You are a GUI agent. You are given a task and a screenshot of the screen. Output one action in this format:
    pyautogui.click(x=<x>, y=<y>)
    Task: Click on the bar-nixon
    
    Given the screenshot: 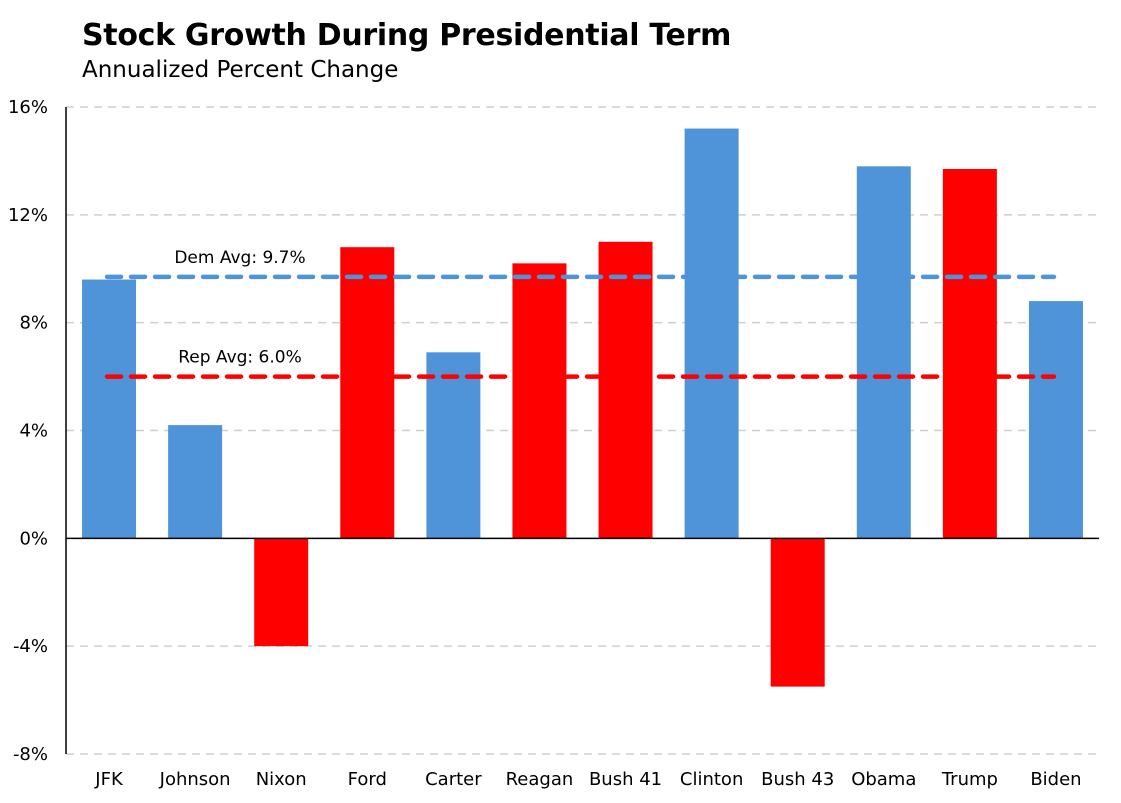 What is the action you would take?
    pyautogui.click(x=281, y=592)
    